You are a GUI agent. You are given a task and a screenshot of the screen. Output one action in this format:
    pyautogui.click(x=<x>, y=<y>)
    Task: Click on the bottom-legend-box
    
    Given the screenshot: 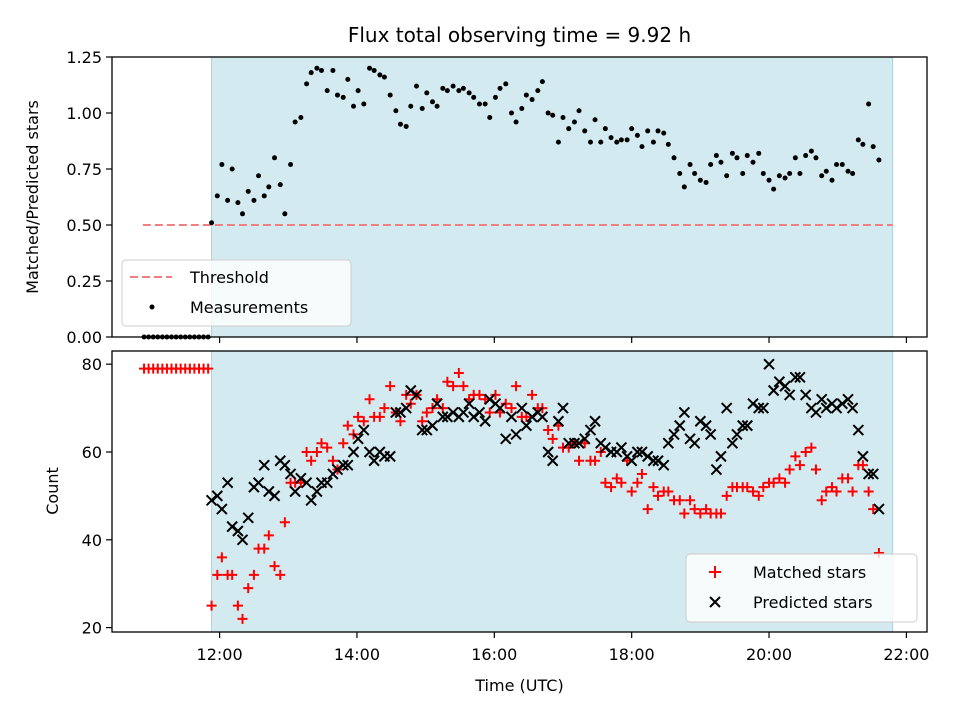 What is the action you would take?
    pyautogui.click(x=801, y=588)
    